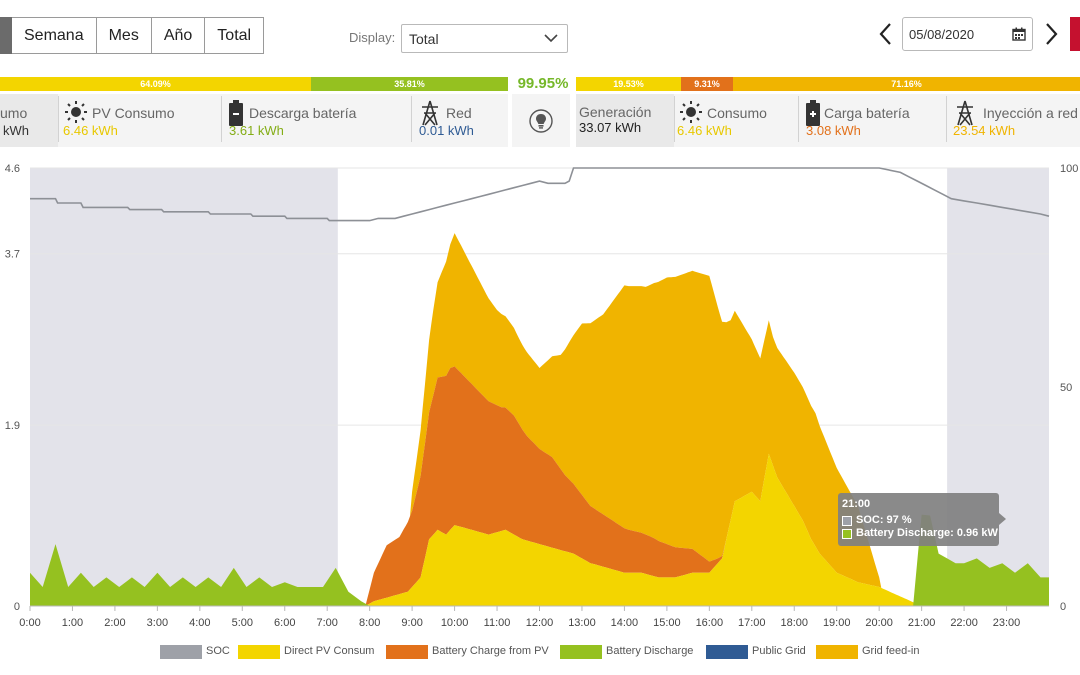 This screenshot has width=1080, height=675. What do you see at coordinates (235, 35) in the screenshot?
I see `tab-total: Total` at bounding box center [235, 35].